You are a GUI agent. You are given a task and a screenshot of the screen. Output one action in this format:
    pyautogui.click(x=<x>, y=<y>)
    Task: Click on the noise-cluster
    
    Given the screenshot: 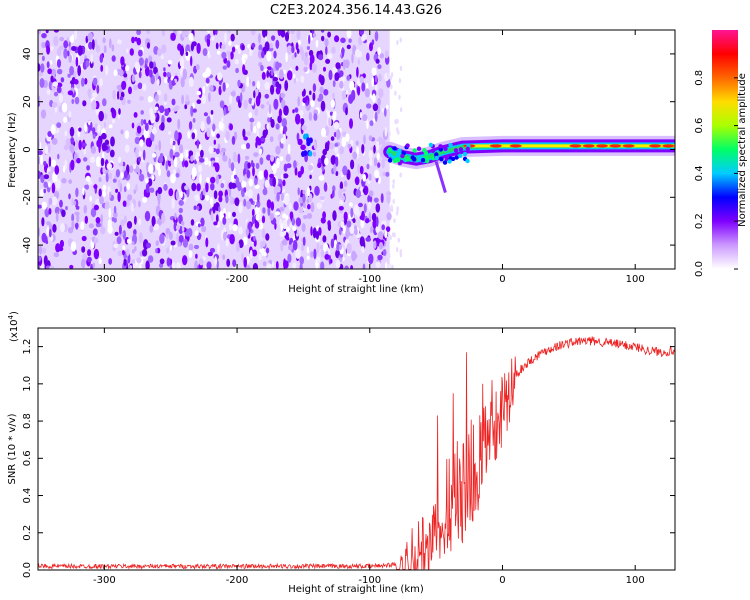 What is the action you would take?
    pyautogui.click(x=308, y=143)
    